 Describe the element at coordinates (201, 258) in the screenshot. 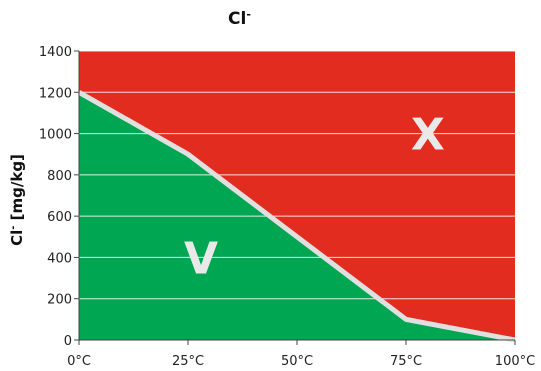

I see `region-label-v: V` at that location.